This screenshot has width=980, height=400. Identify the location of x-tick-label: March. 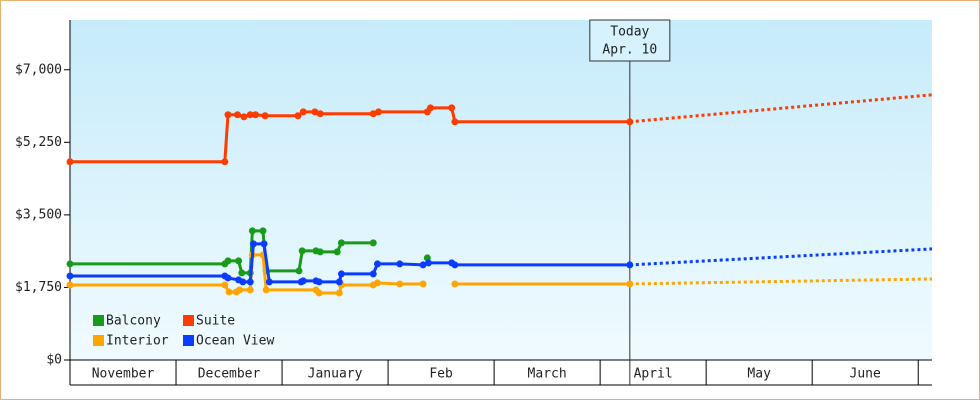
(547, 374).